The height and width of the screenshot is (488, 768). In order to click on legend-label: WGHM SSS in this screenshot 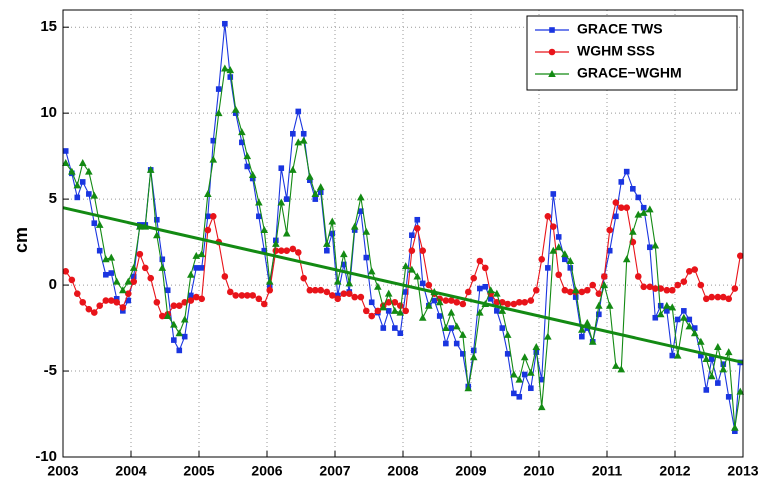, I will do `click(616, 51)`.